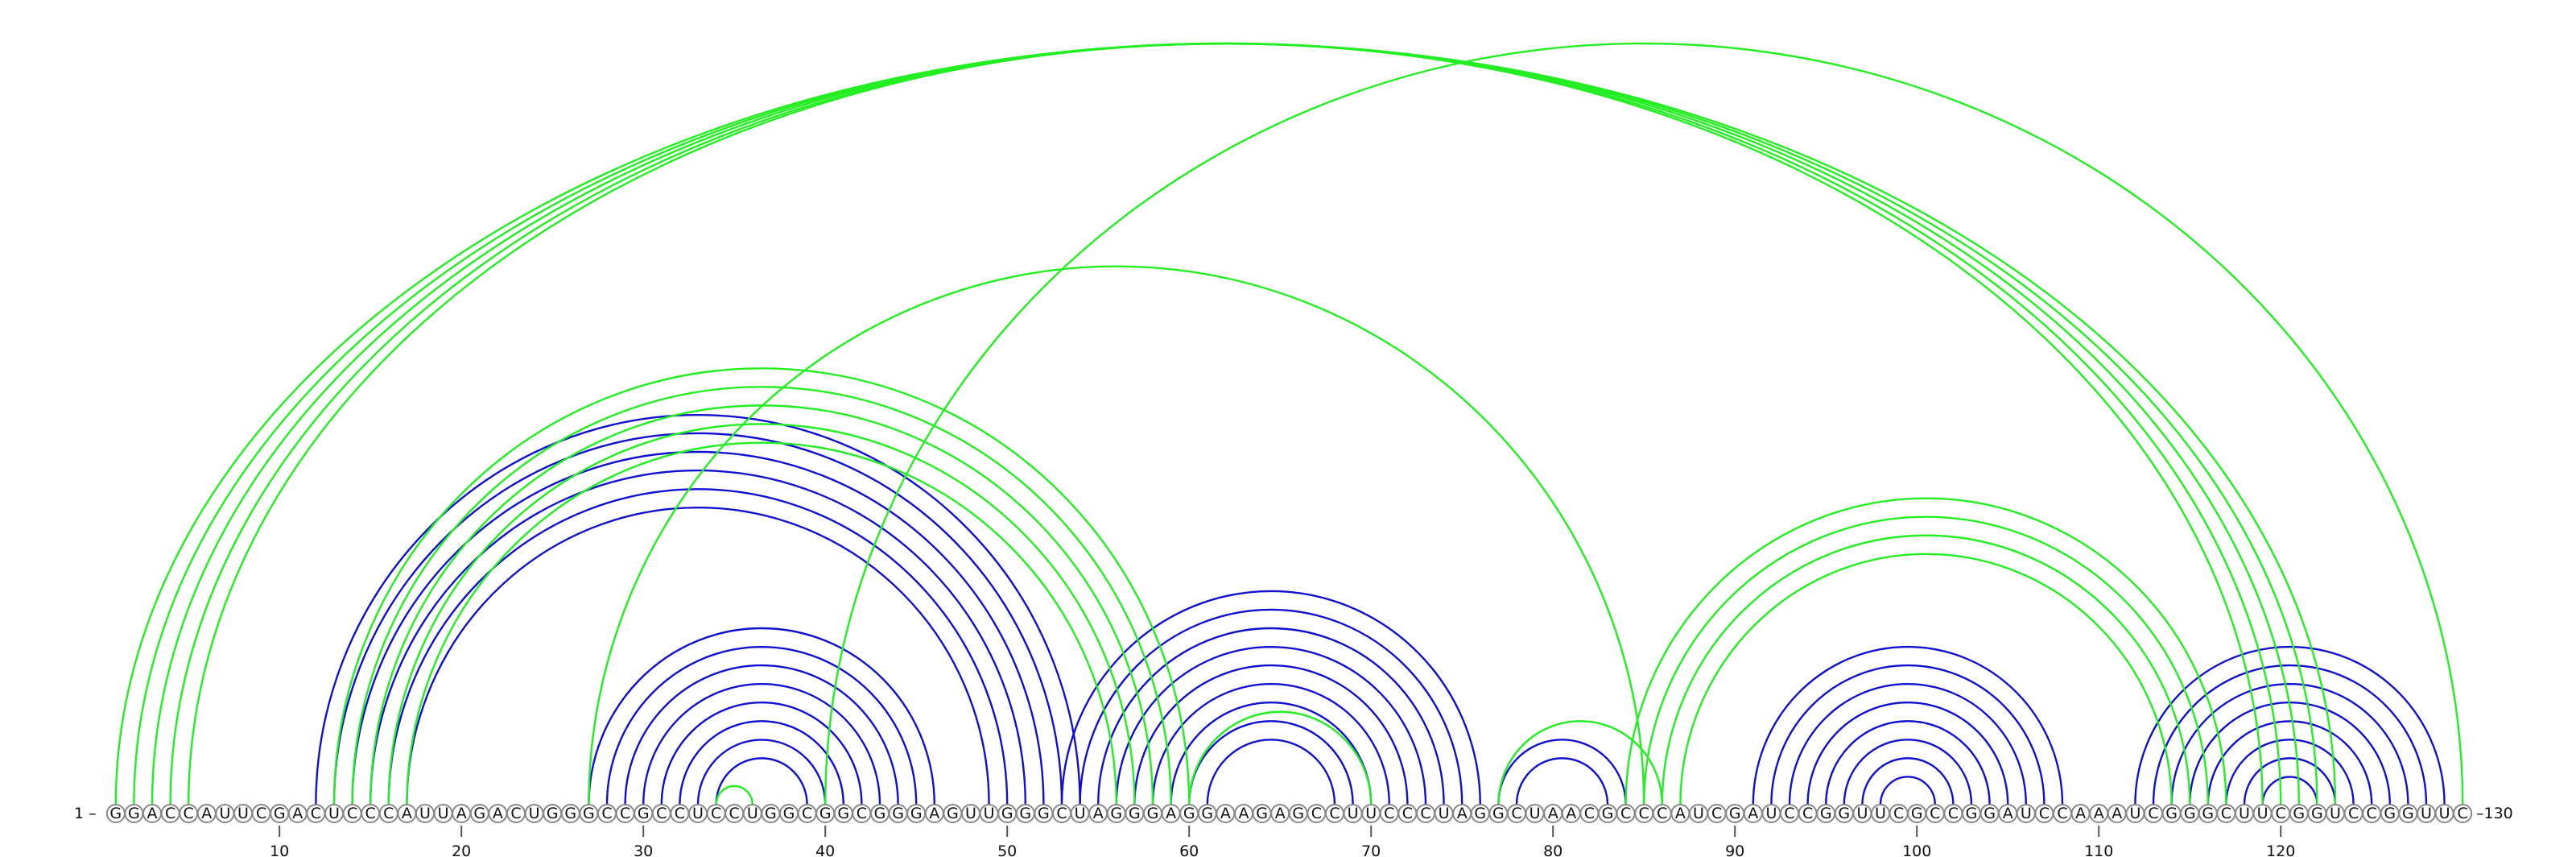  Describe the element at coordinates (643, 850) in the screenshot. I see `tick-label: 30` at that location.